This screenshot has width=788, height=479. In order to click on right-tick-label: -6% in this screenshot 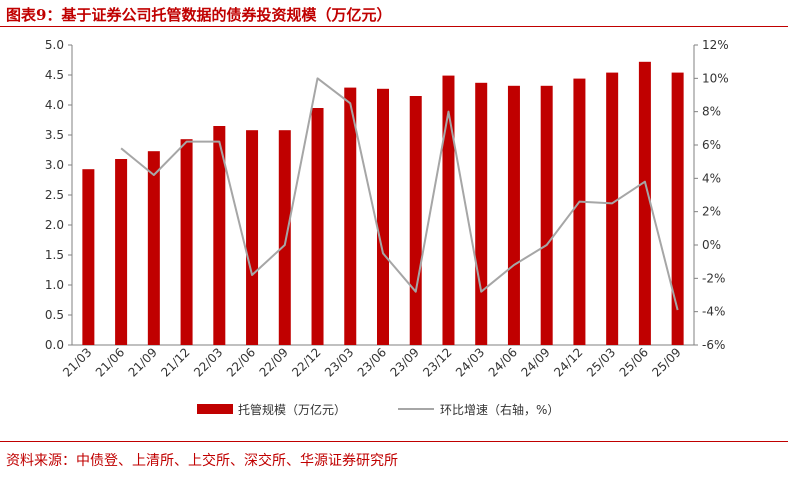, I will do `click(713, 345)`.